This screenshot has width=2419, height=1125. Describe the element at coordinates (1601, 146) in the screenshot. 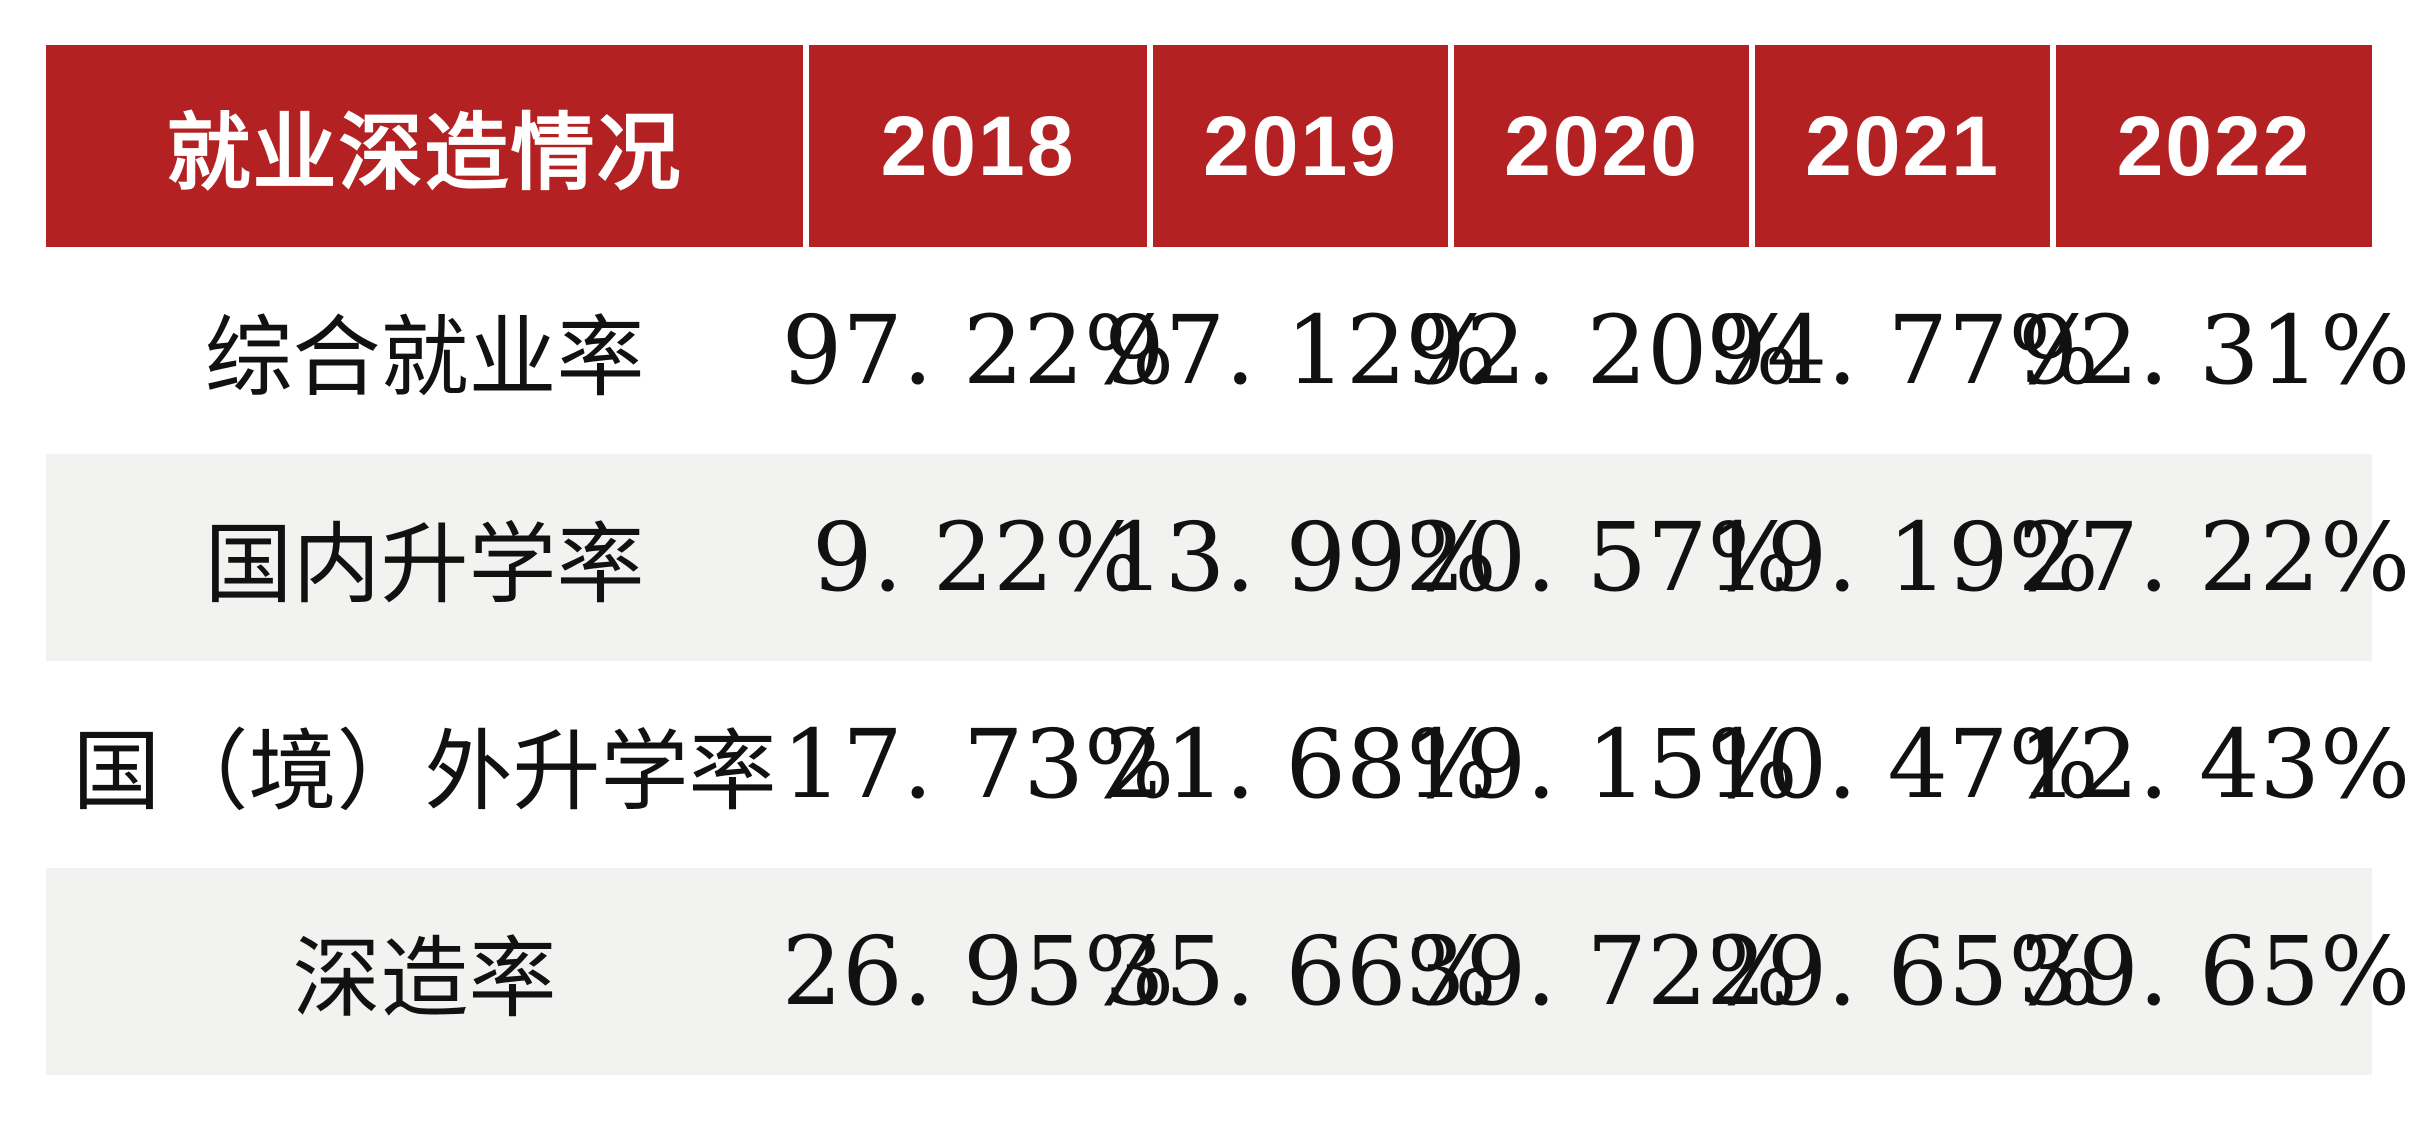

I see `year-header-2020: 2020` at that location.